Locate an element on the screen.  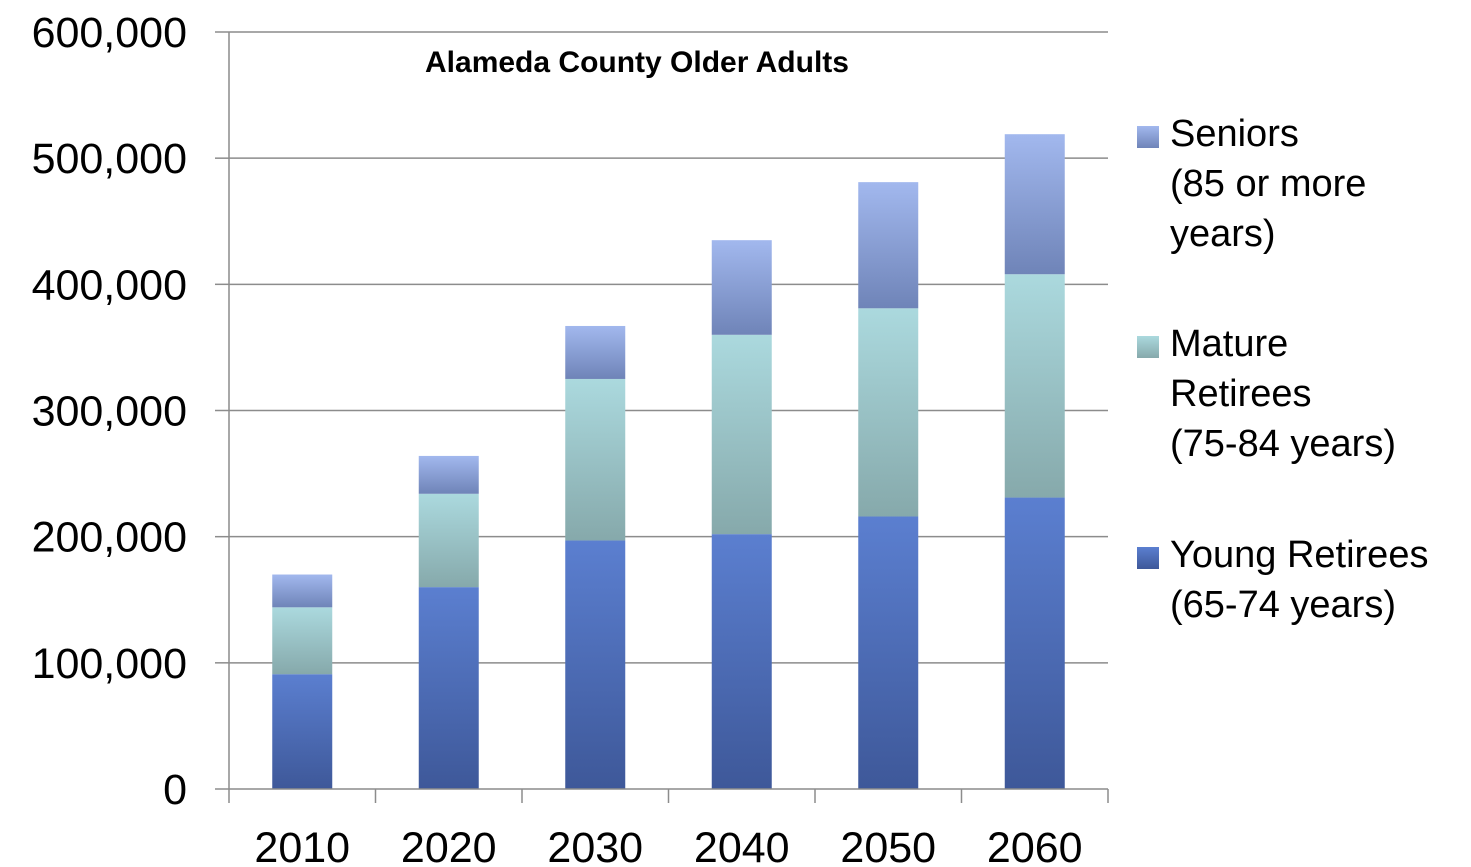
y-tick-label: 100,000 is located at coordinates (109, 664).